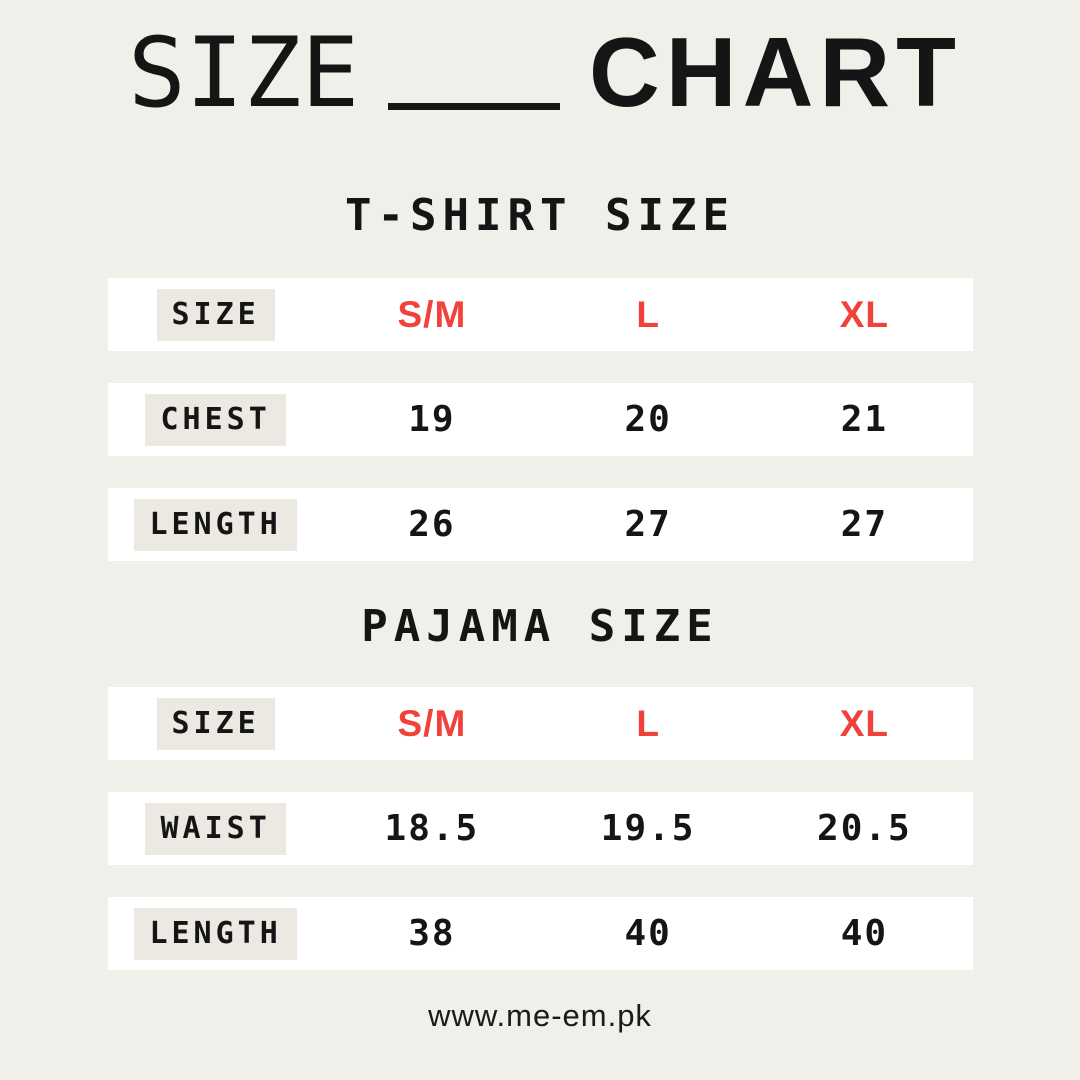  Describe the element at coordinates (432, 524) in the screenshot. I see `measurement-value: 26` at that location.